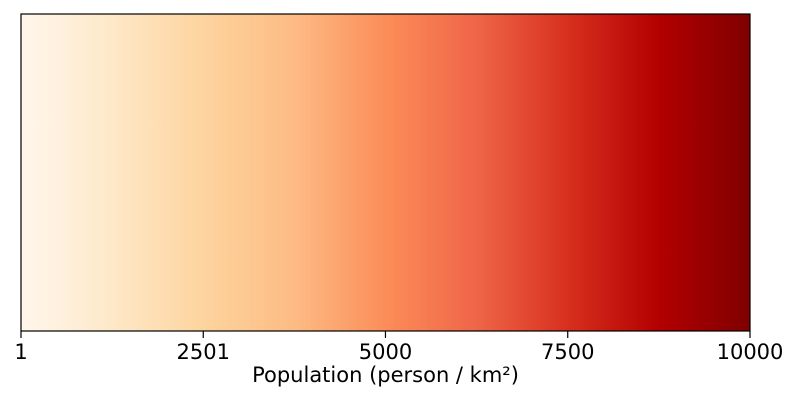  What do you see at coordinates (385, 352) in the screenshot?
I see `x-tick-label-2: 5000` at bounding box center [385, 352].